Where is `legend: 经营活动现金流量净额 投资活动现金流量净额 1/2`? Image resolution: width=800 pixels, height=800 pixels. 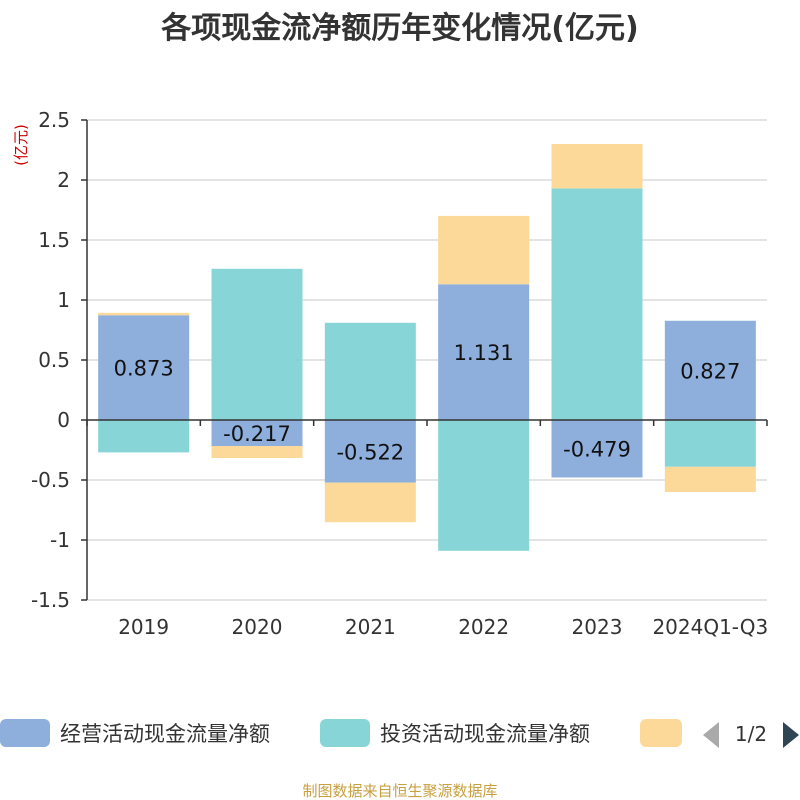 legend: 经营活动现金流量净额 投资活动现金流量净额 1/2 is located at coordinates (399, 733).